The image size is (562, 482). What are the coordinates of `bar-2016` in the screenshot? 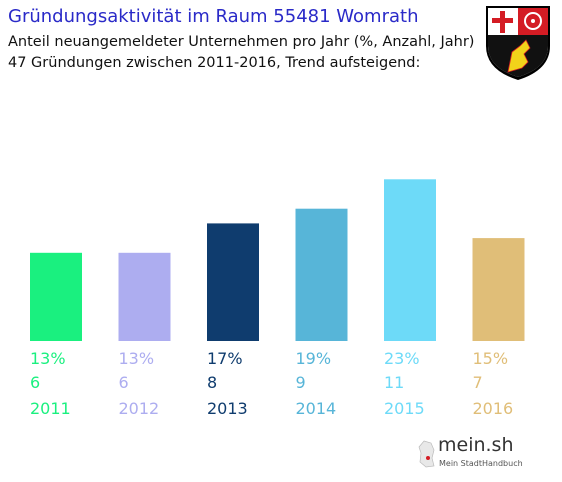 It's located at (498, 289).